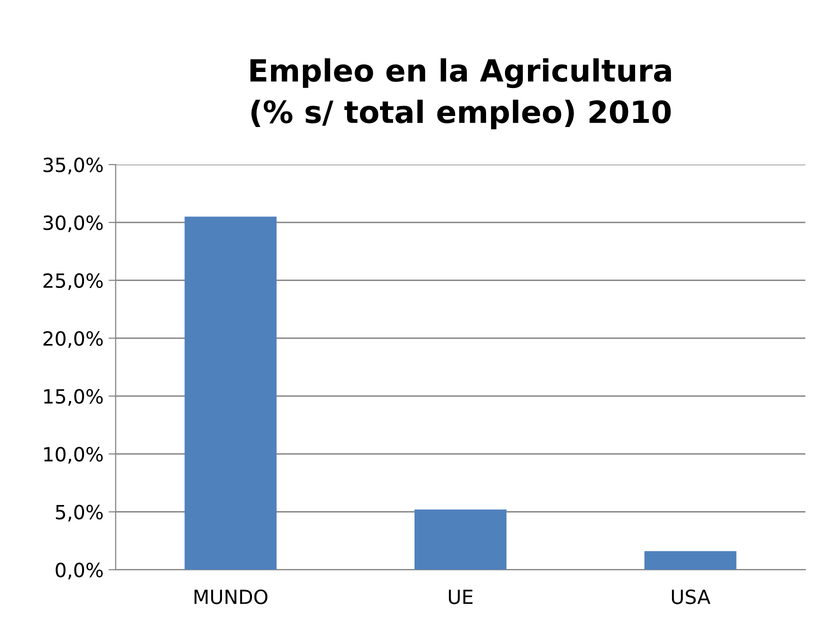 This screenshot has width=826, height=633. Describe the element at coordinates (73, 455) in the screenshot. I see `y-tick-label: 10,0%` at that location.